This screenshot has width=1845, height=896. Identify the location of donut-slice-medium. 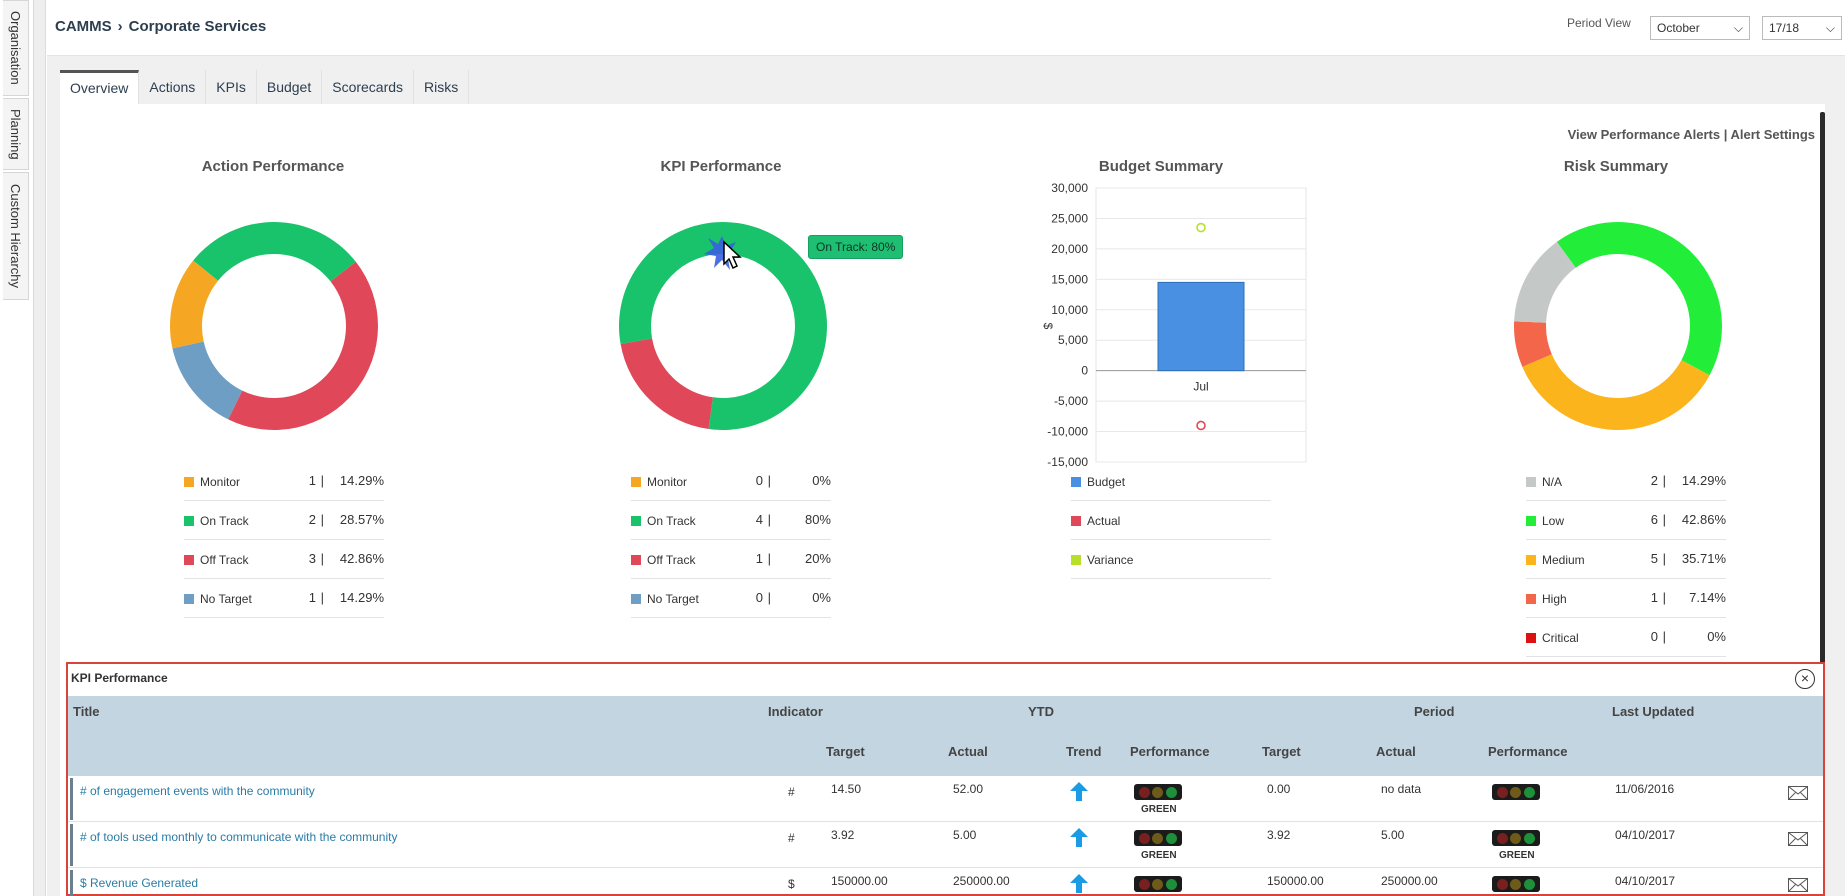
(1616, 392).